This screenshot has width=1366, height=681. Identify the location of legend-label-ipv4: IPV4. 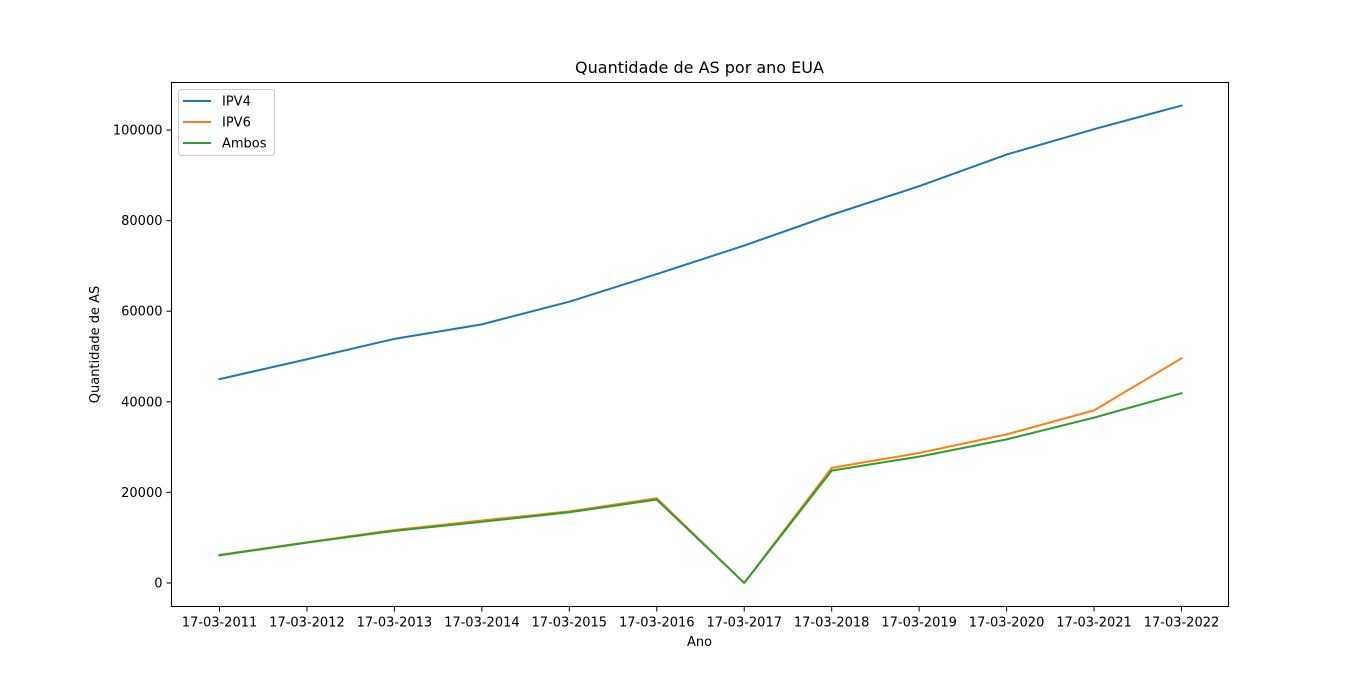
(236, 102).